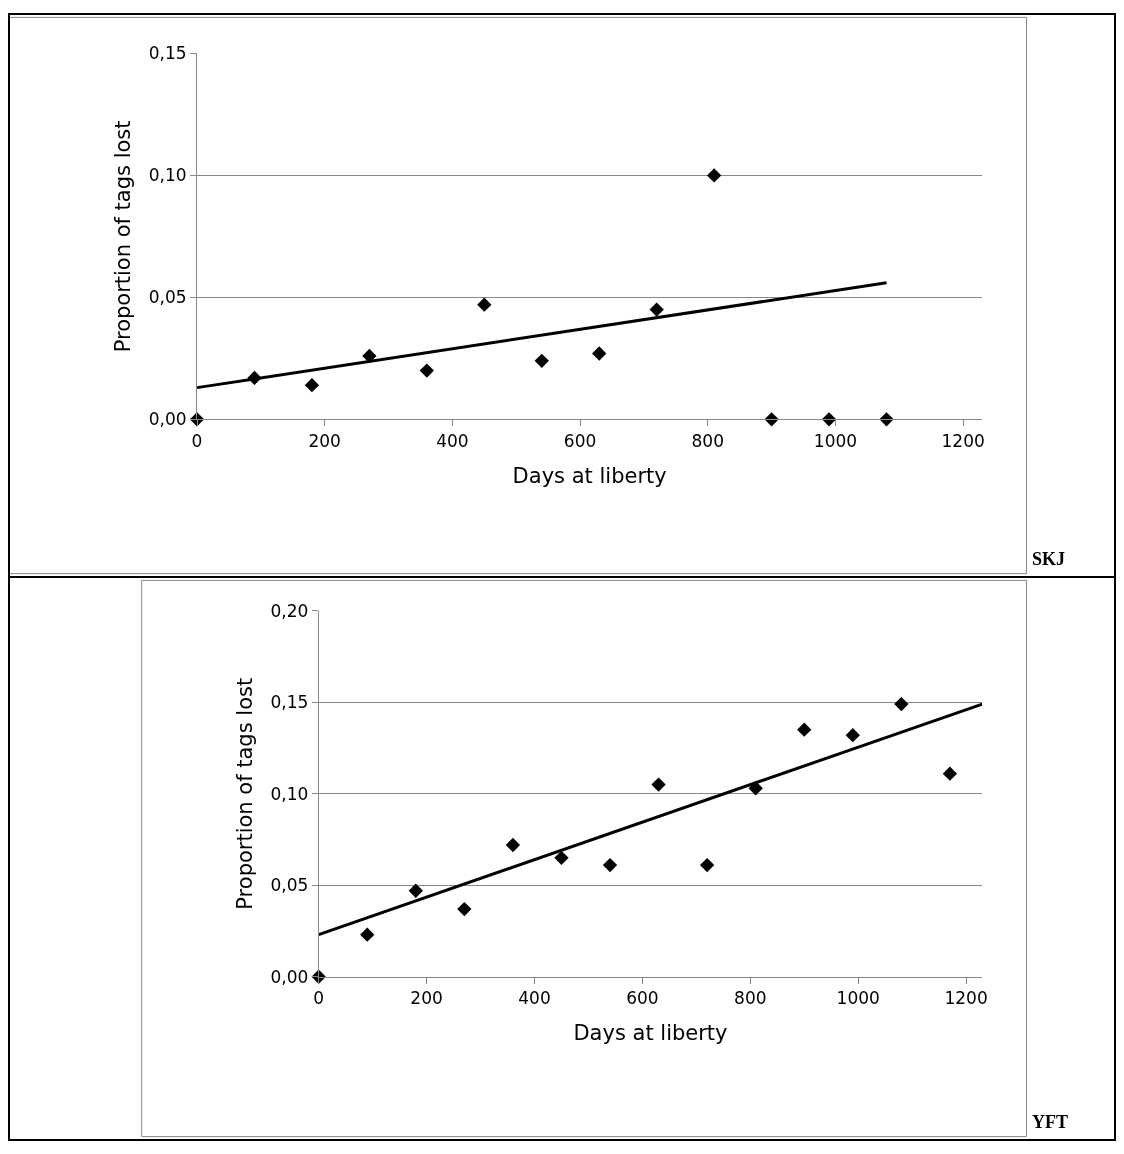 This screenshot has width=1124, height=1154. What do you see at coordinates (1049, 559) in the screenshot?
I see `text: SKJ` at bounding box center [1049, 559].